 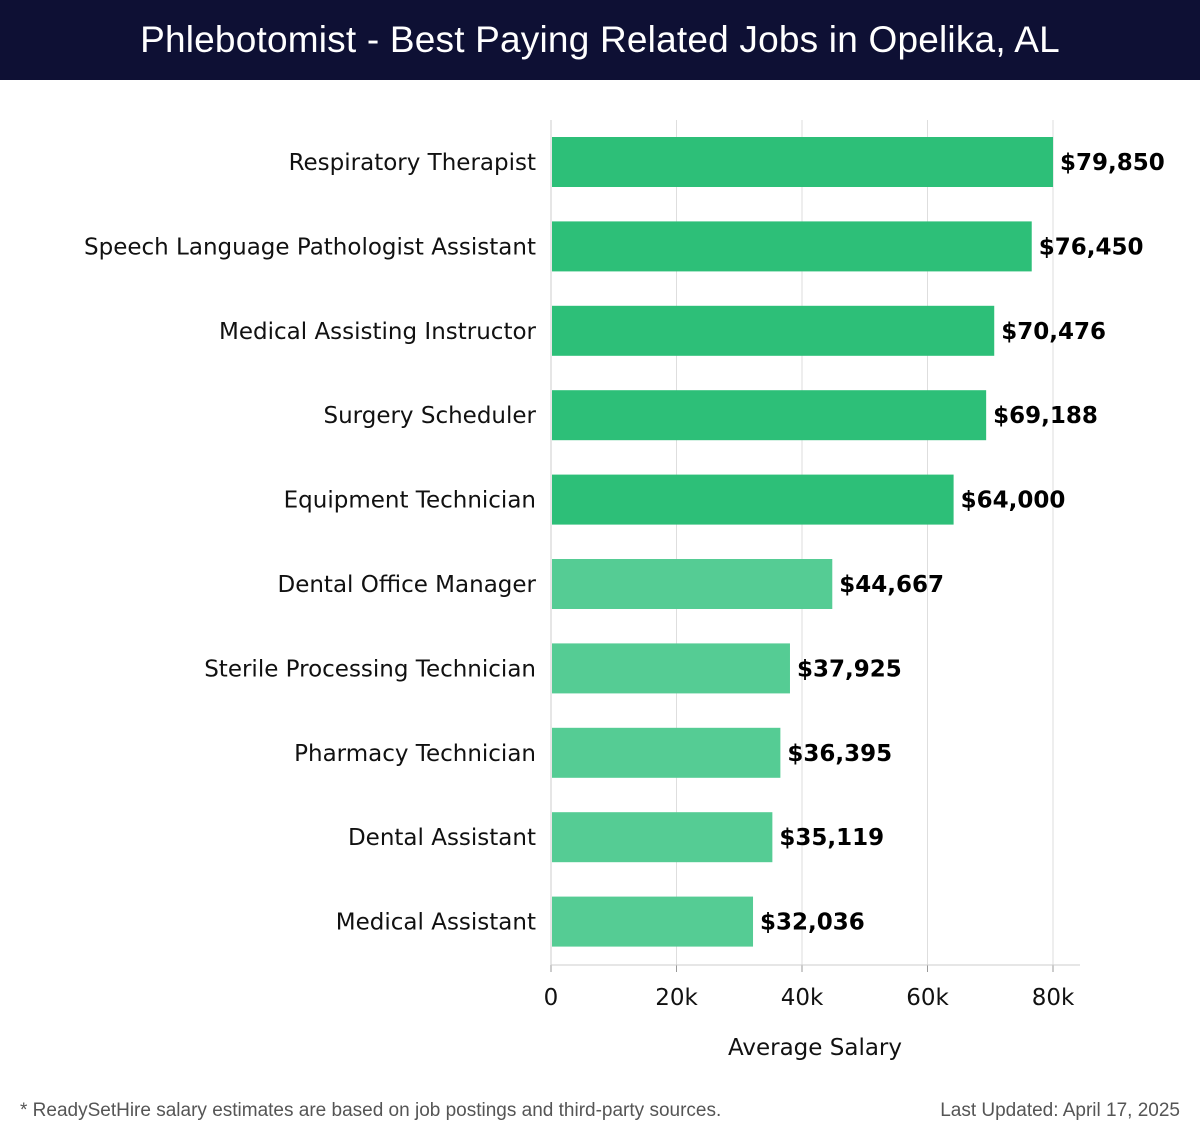 What do you see at coordinates (551, 998) in the screenshot?
I see `x-tick-label: 0` at bounding box center [551, 998].